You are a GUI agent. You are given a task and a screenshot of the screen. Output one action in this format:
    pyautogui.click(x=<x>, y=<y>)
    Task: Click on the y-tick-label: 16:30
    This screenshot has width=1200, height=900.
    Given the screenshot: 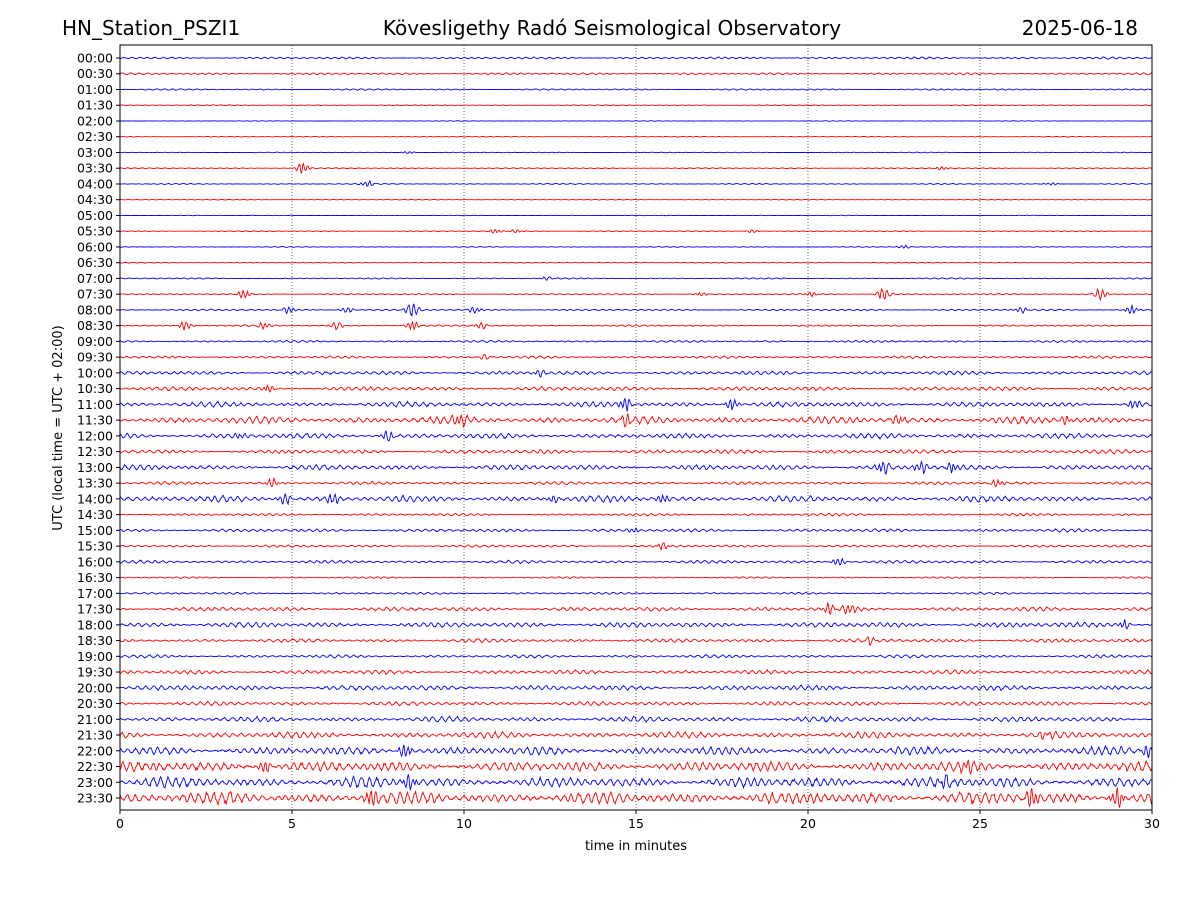 What is the action you would take?
    pyautogui.click(x=95, y=577)
    